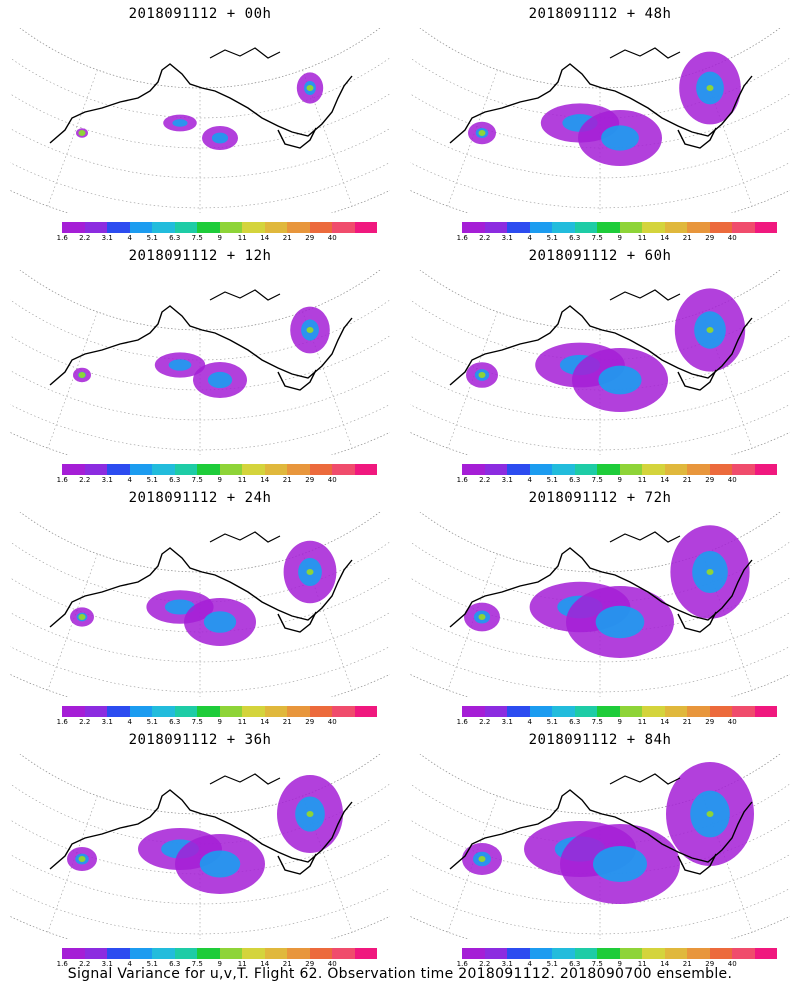  I want to click on colorbar-tick-label: 9, so click(219, 238).